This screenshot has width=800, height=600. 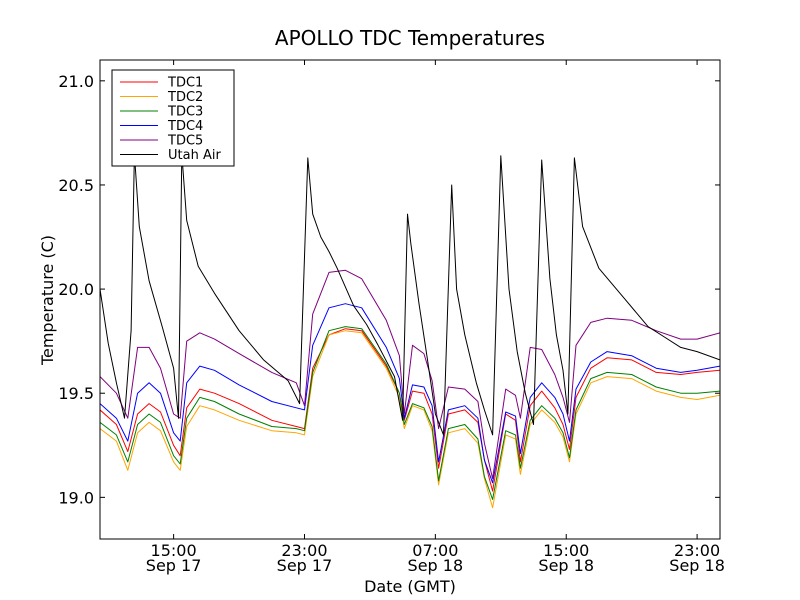 I want to click on legend-label-tdc3: TDC3, so click(x=185, y=112).